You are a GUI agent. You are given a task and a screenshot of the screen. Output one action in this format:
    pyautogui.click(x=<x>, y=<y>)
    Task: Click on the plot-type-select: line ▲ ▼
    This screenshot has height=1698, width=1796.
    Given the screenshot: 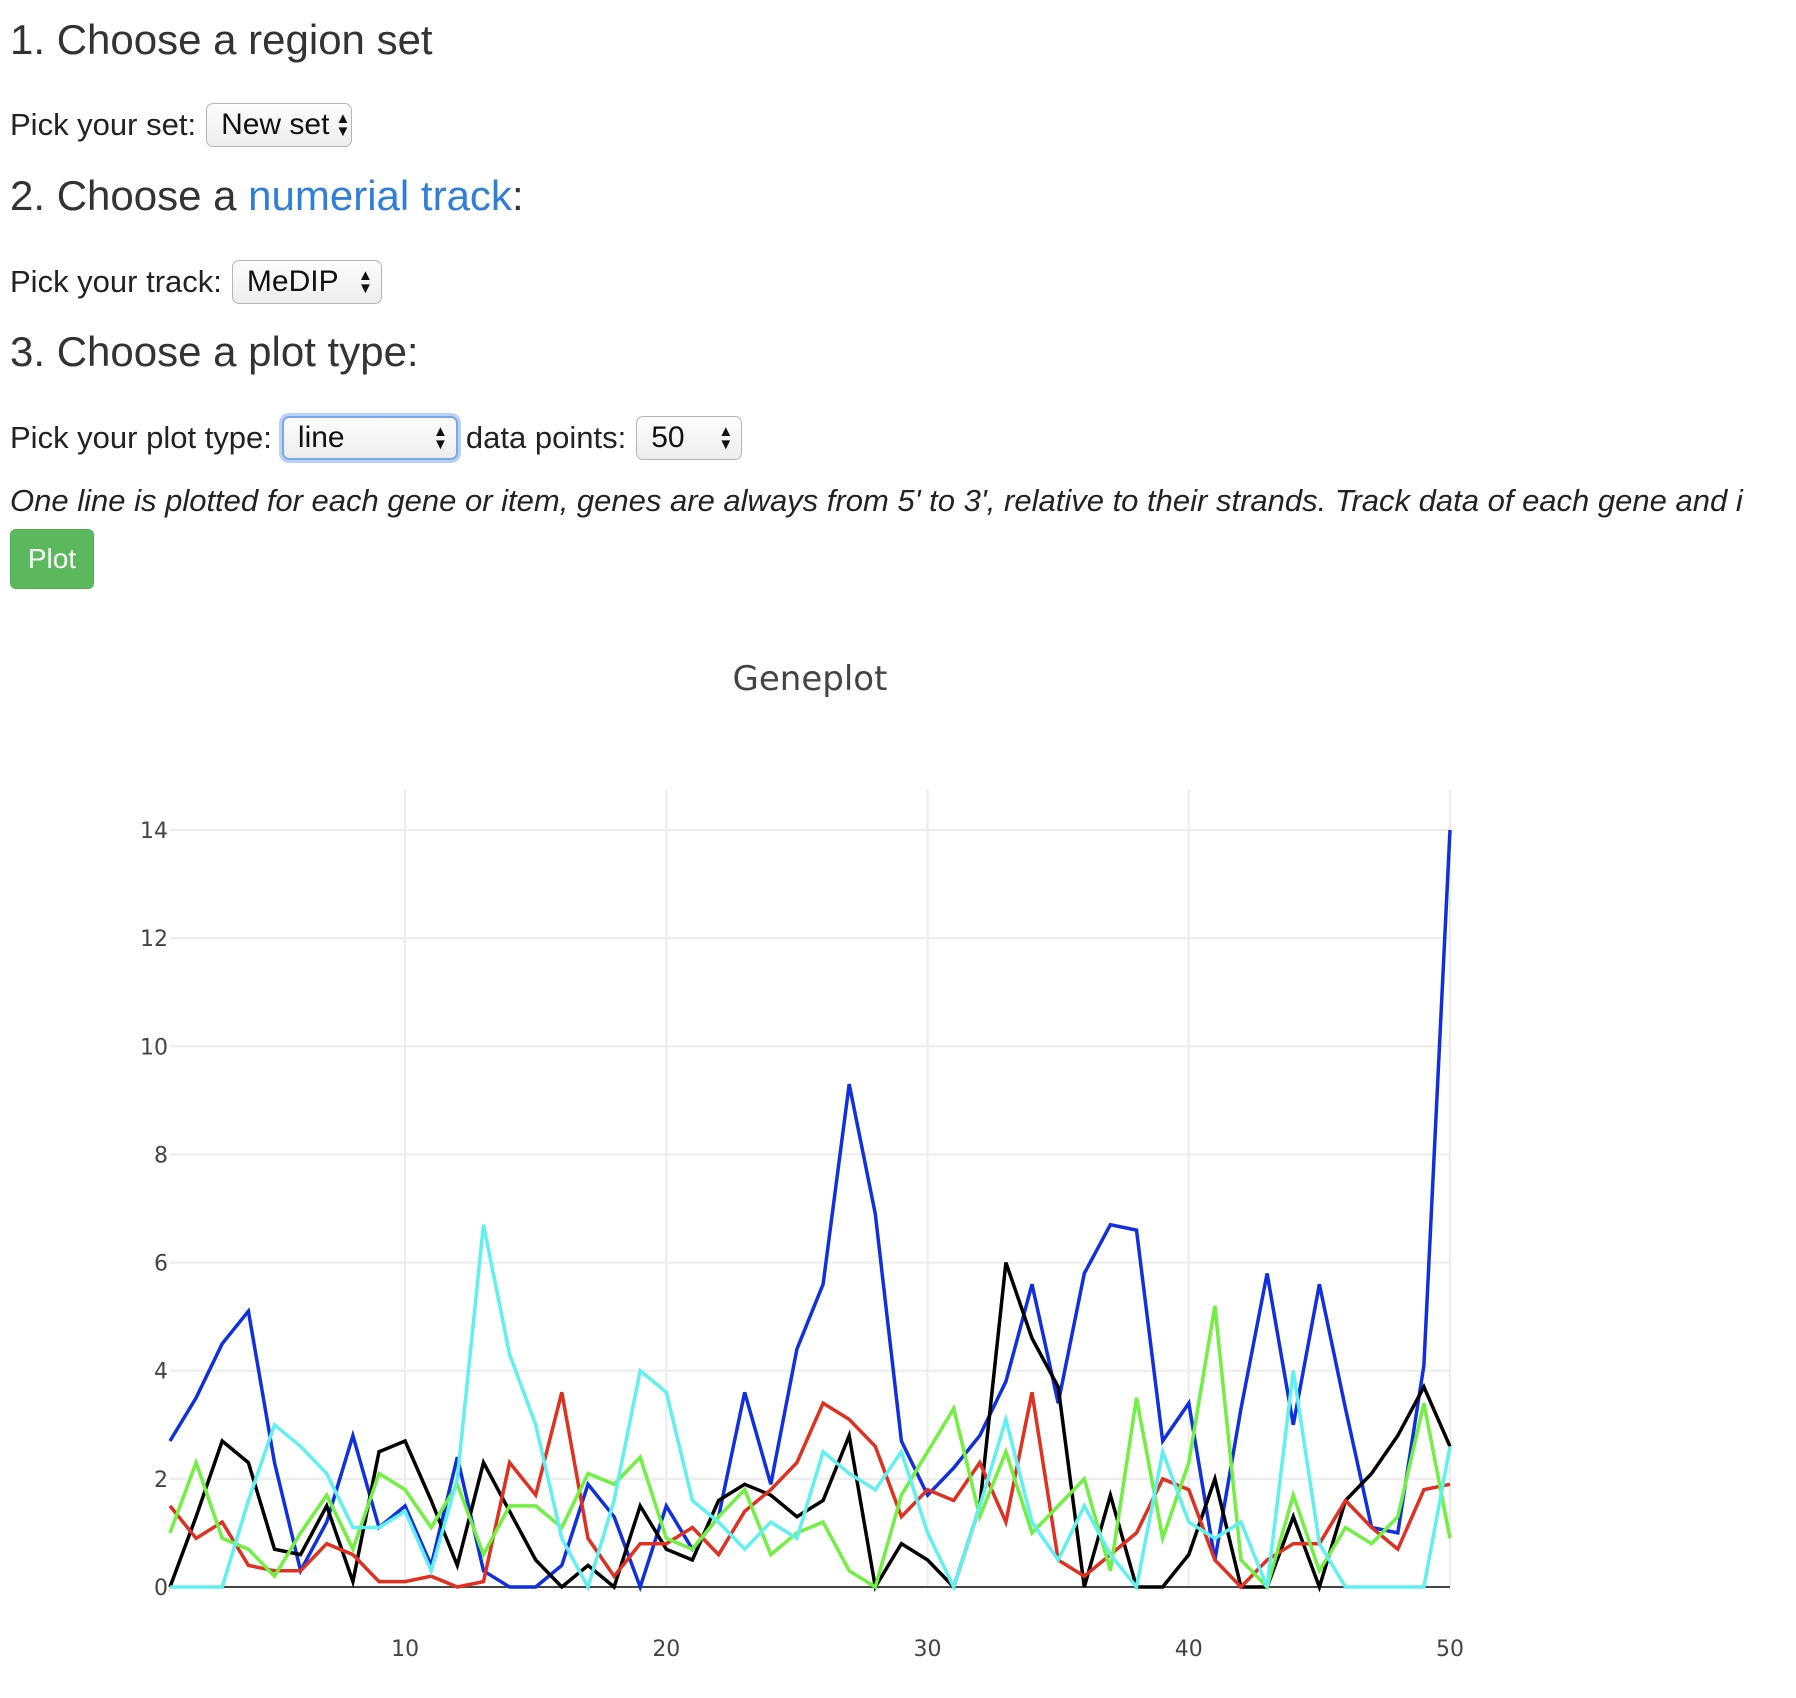 What is the action you would take?
    pyautogui.click(x=369, y=438)
    